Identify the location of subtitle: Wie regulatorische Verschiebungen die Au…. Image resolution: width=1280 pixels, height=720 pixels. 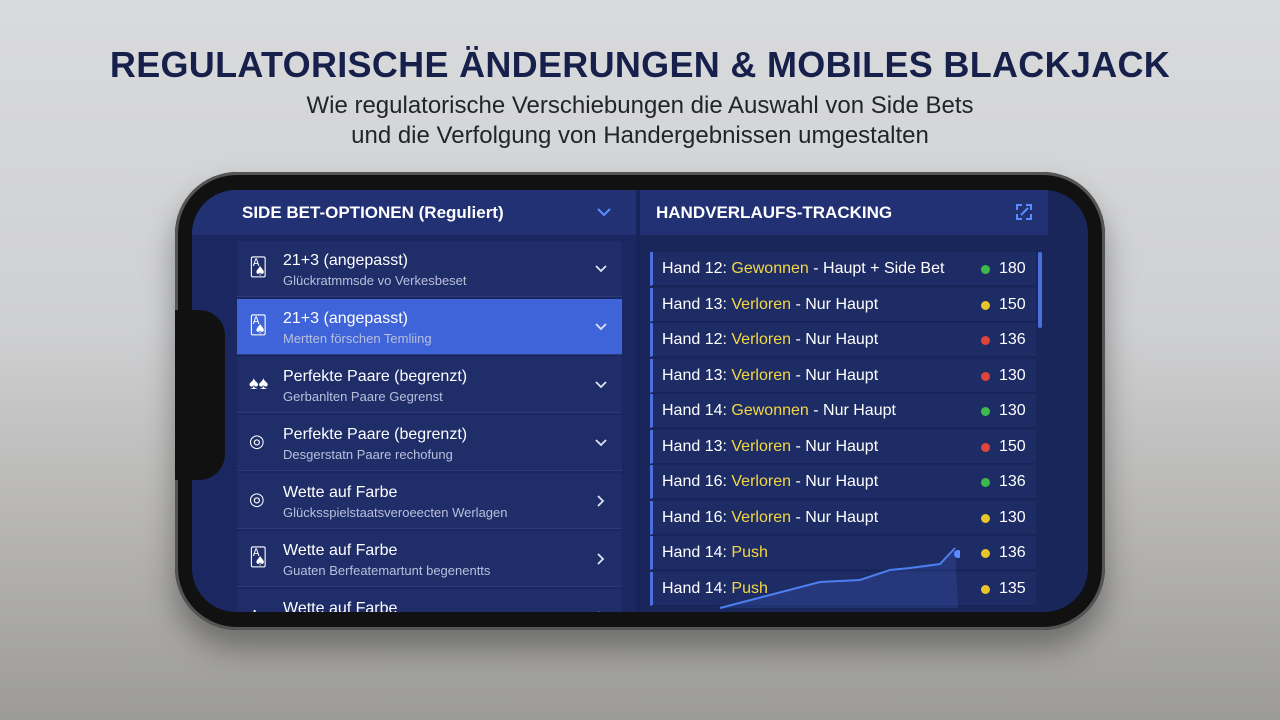
(640, 105).